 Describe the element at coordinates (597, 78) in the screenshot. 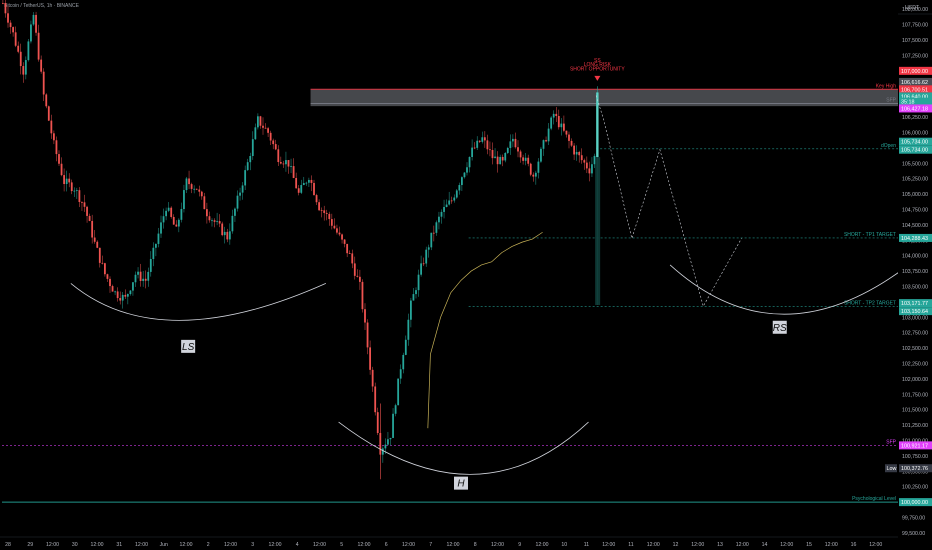

I see `signal-arrow` at that location.